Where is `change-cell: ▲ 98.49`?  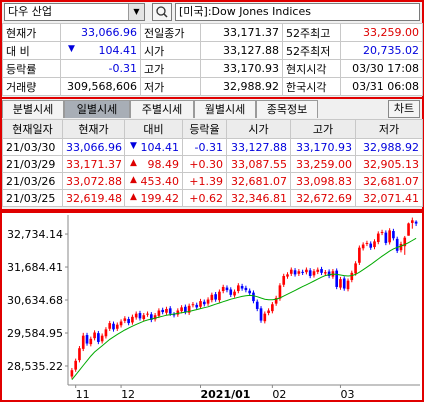
change-cell: ▲ 98.49 is located at coordinates (153, 164).